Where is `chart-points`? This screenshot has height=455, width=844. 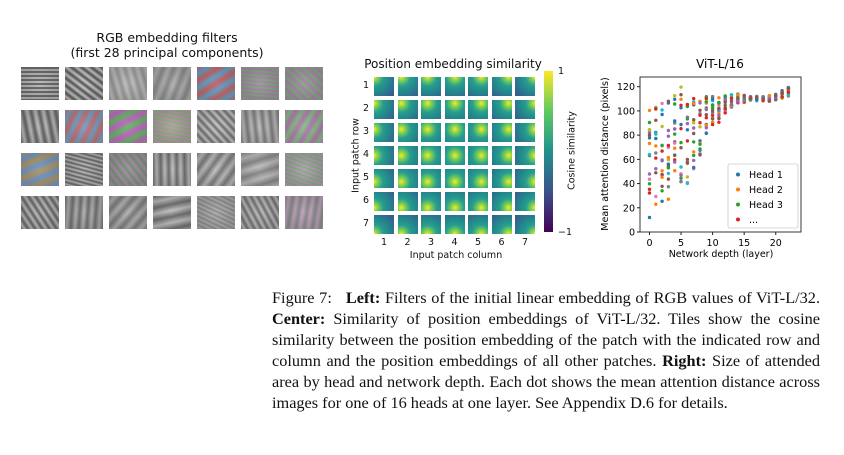
chart-points is located at coordinates (719, 152).